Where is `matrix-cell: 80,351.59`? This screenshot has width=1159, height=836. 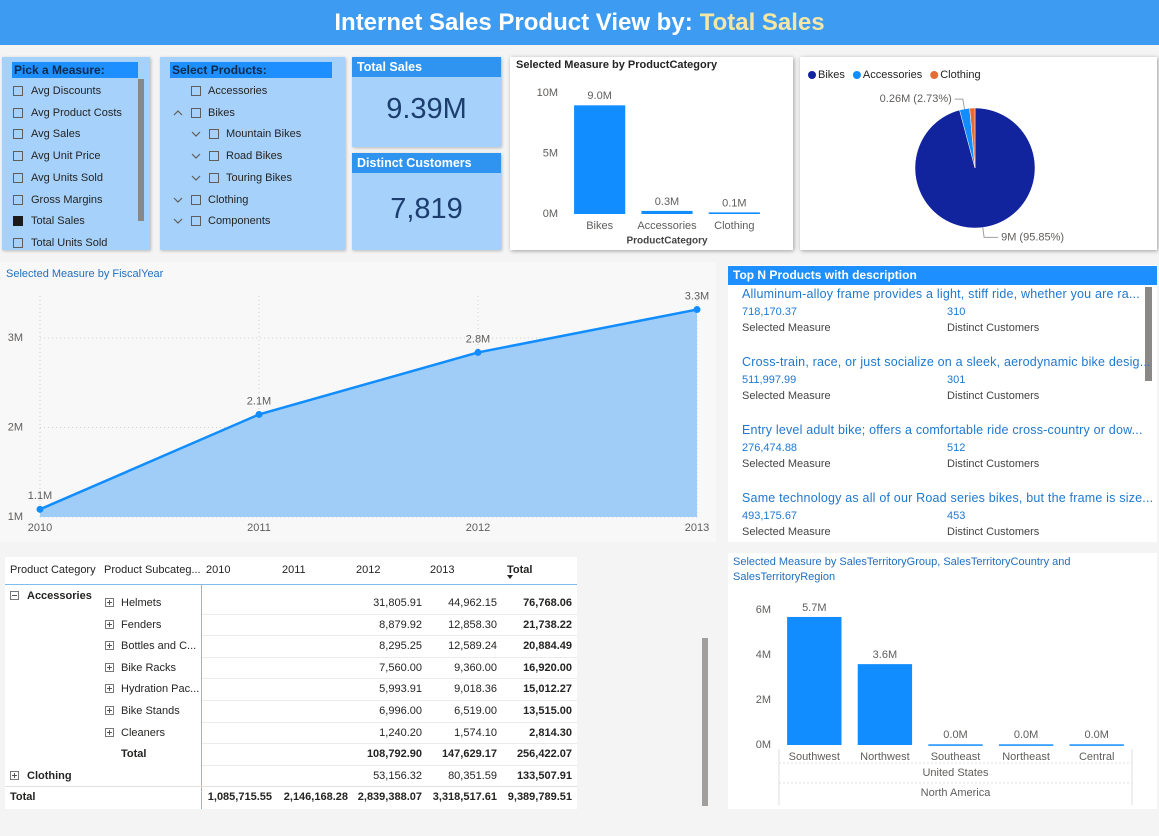 matrix-cell: 80,351.59 is located at coordinates (472, 775).